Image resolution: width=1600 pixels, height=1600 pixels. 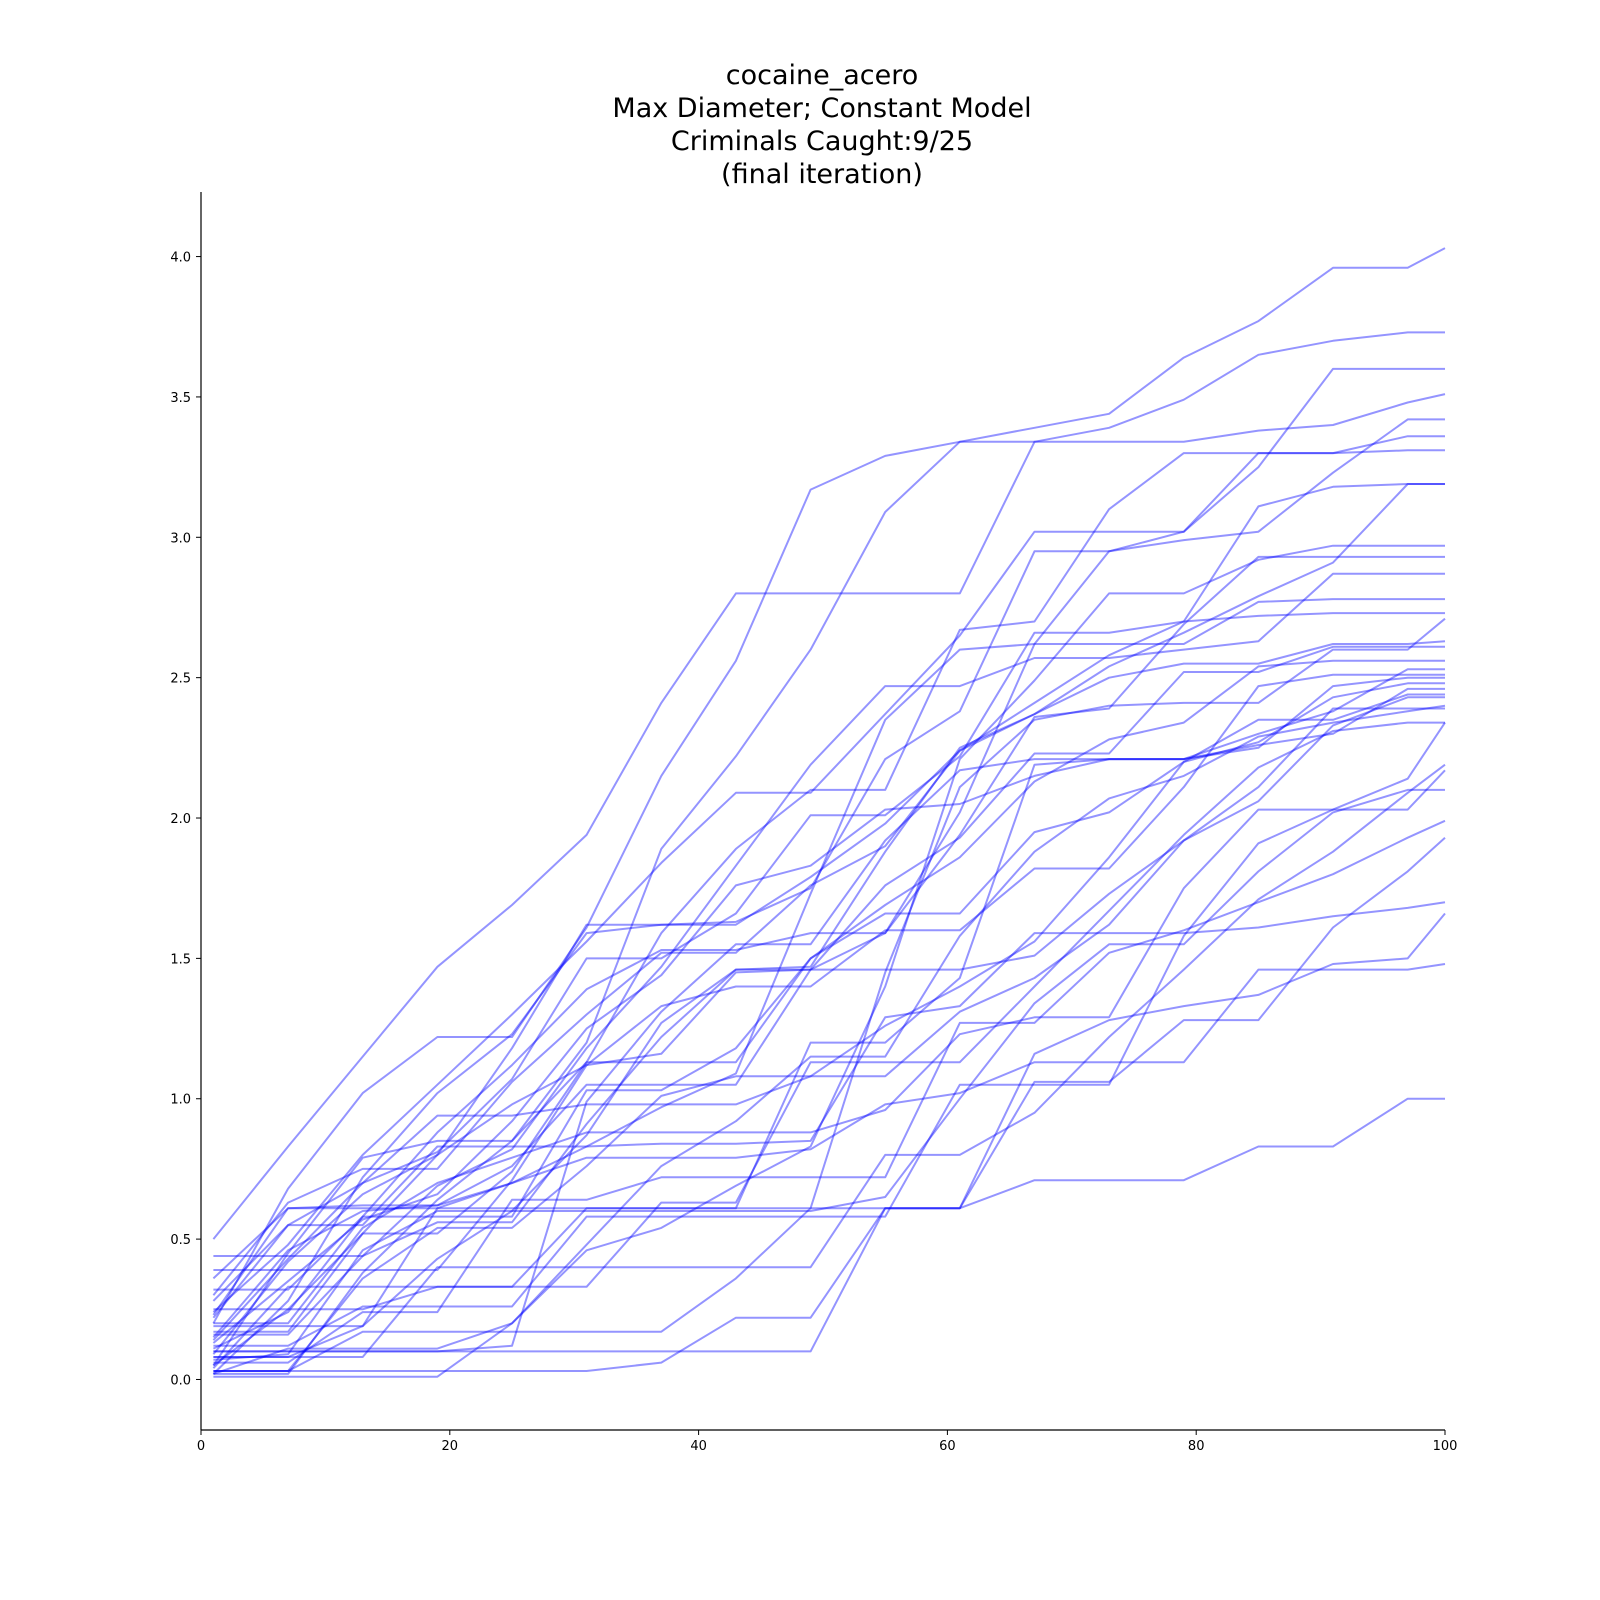 I want to click on x-tick-label: 80, so click(x=1196, y=1446).